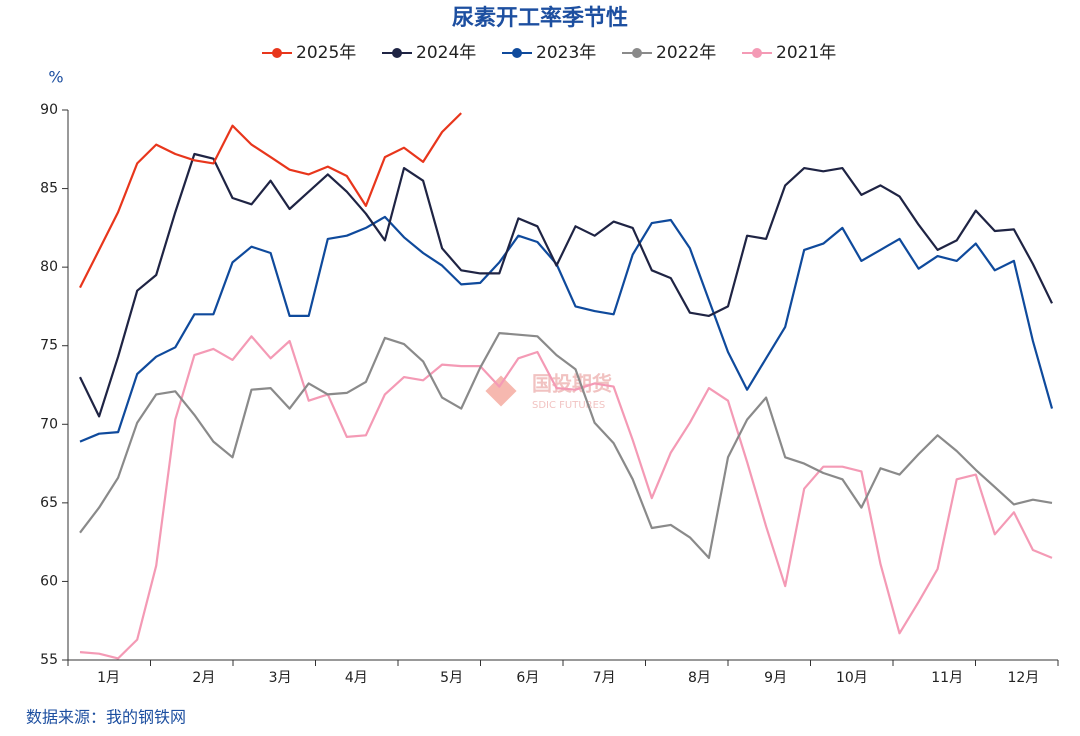 This screenshot has height=736, width=1080. I want to click on y-tick-label: 55, so click(49, 660).